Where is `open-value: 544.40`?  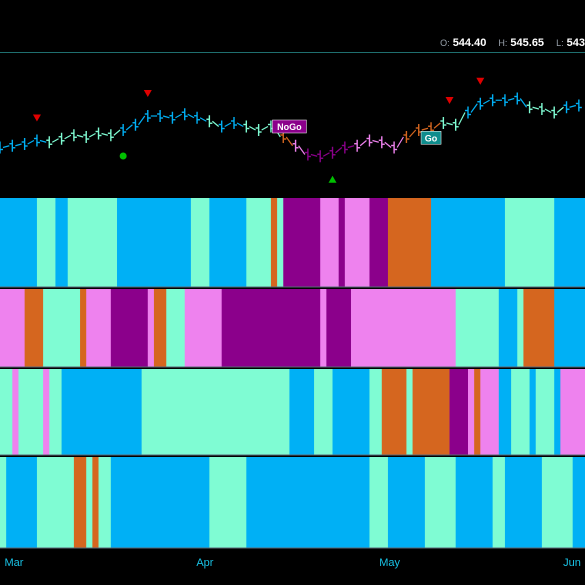 open-value: 544.40 is located at coordinates (469, 43).